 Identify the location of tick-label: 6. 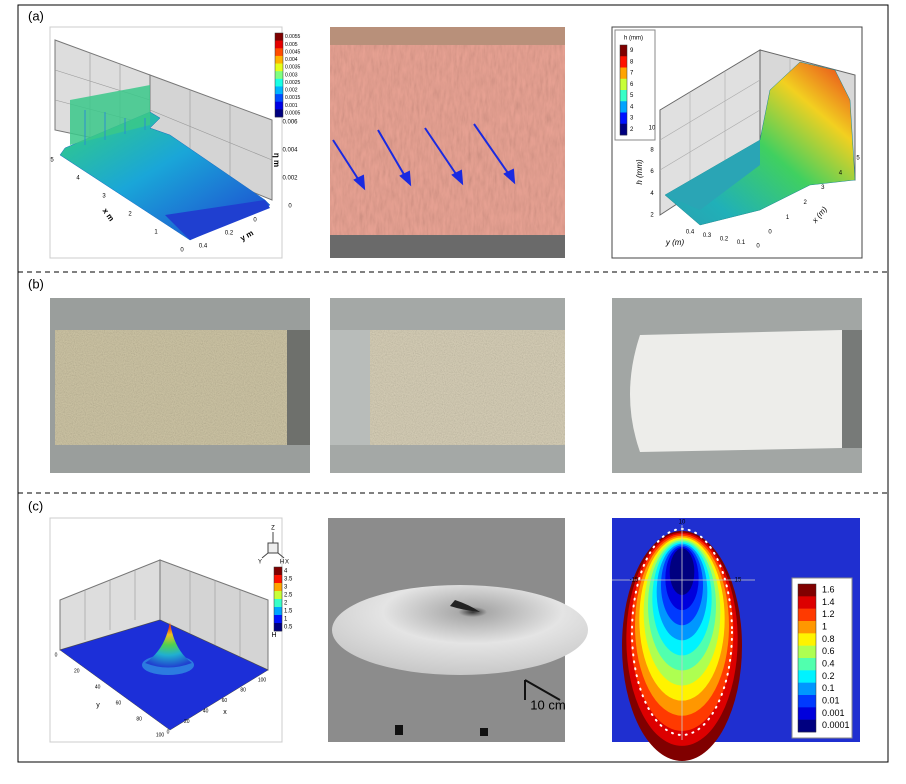
(652, 172).